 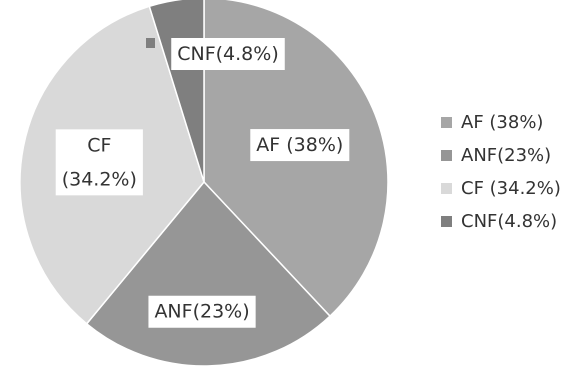 I want to click on legend-label: CF (34.2%), so click(x=511, y=188).